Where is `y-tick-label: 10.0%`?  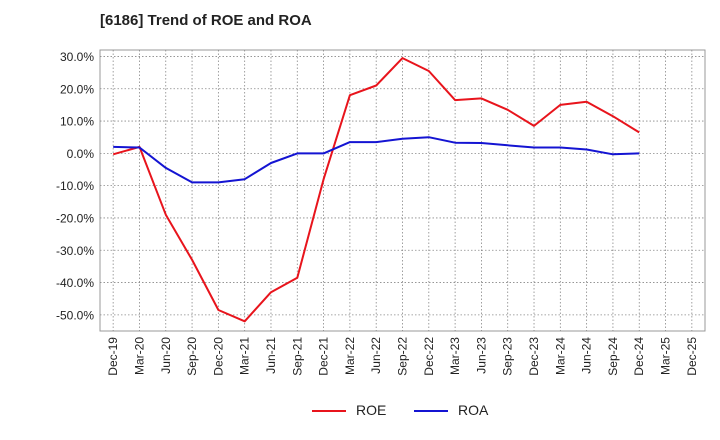
y-tick-label: 10.0% is located at coordinates (77, 122).